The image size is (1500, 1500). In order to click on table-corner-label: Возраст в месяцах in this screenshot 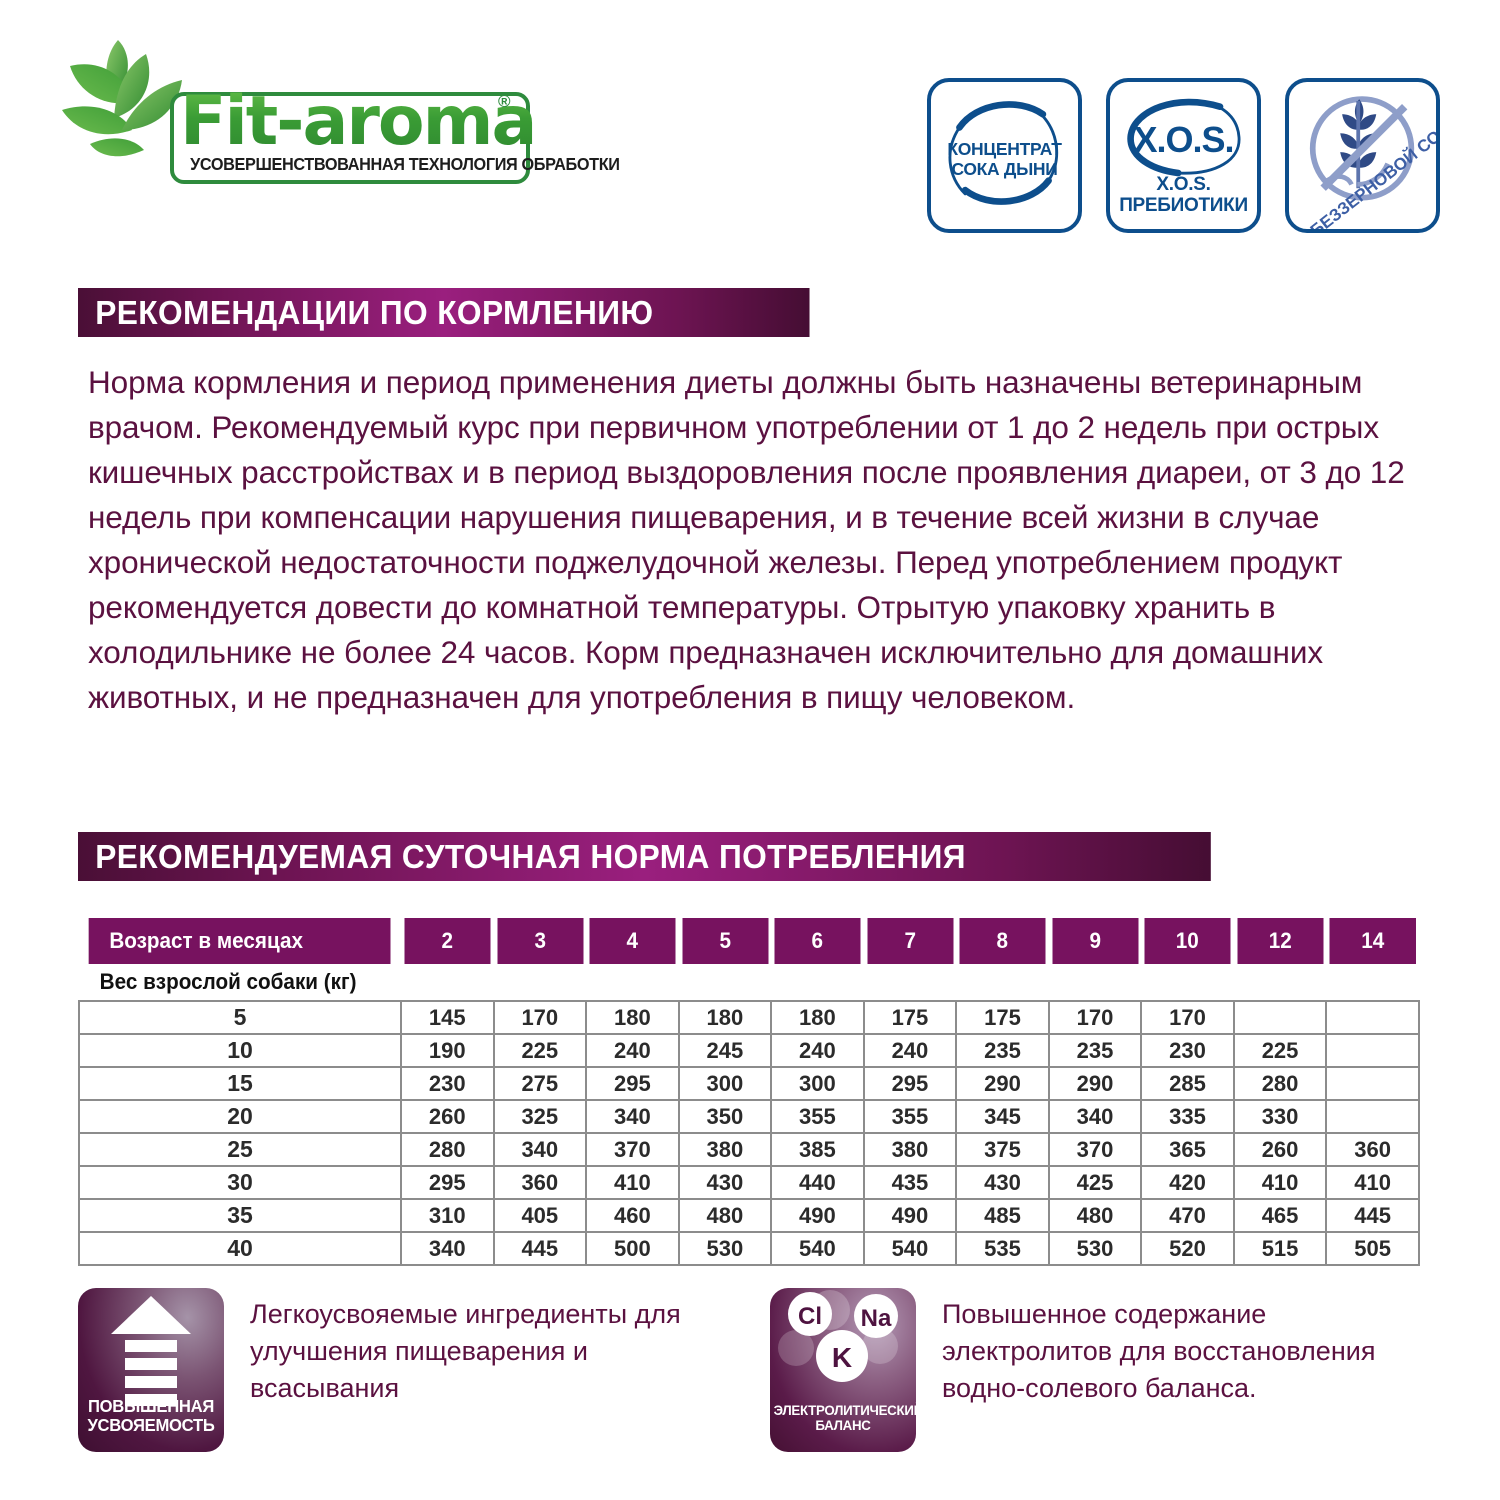, I will do `click(240, 941)`.